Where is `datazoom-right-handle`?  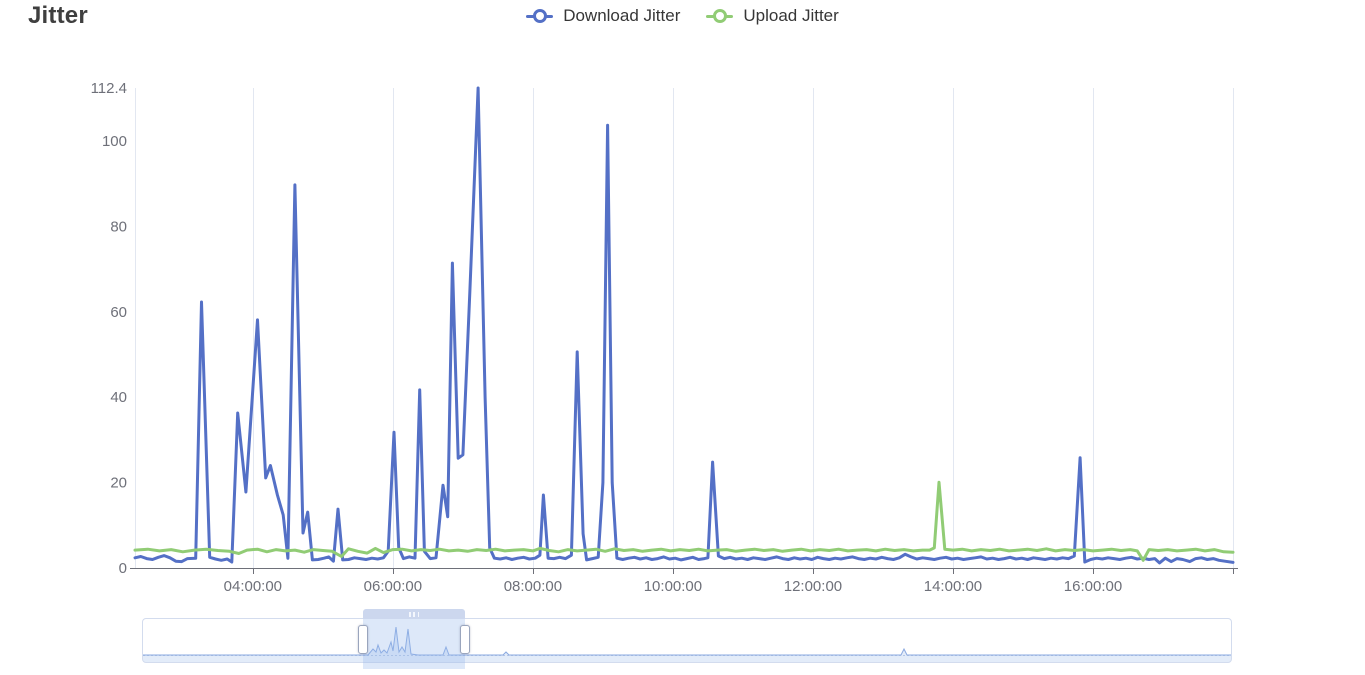 datazoom-right-handle is located at coordinates (465, 639).